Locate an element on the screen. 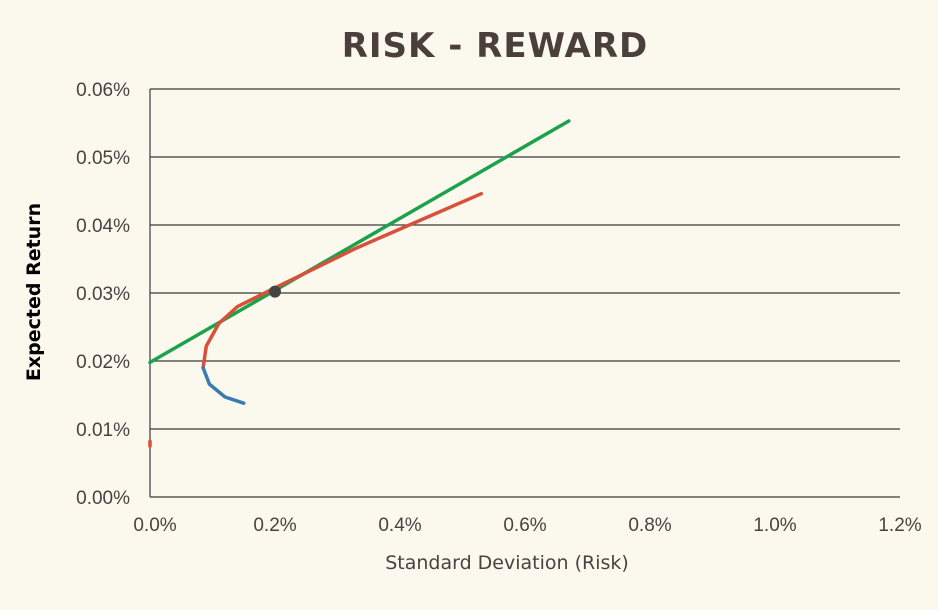 This screenshot has height=610, width=938. chart-title: RISK - REWARD is located at coordinates (495, 46).